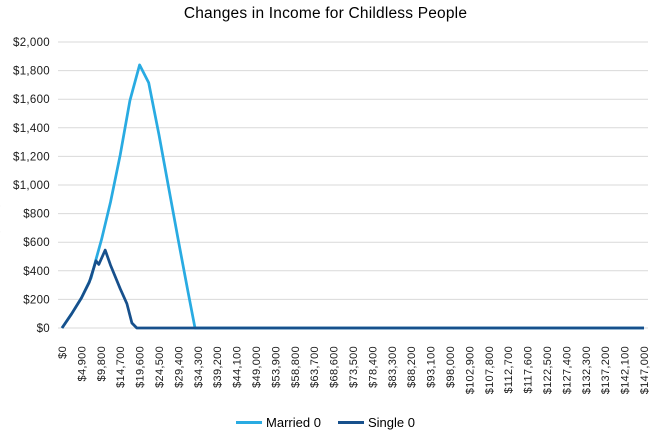 The width and height of the screenshot is (651, 442). I want to click on x-tick-label: $127,400, so click(567, 370).